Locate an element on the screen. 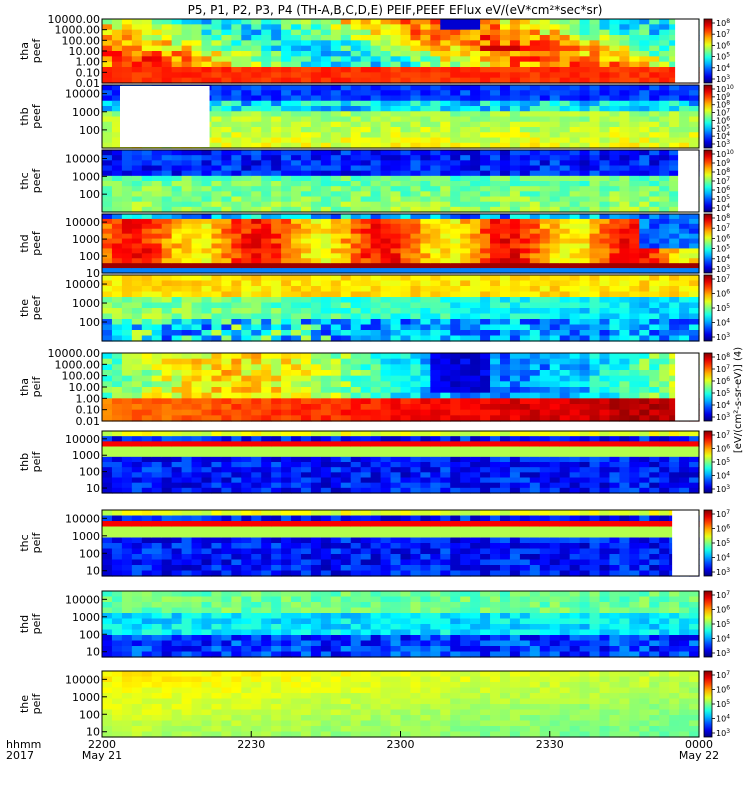 This screenshot has height=800, width=750. y-label-quantity: peef is located at coordinates (36, 181).